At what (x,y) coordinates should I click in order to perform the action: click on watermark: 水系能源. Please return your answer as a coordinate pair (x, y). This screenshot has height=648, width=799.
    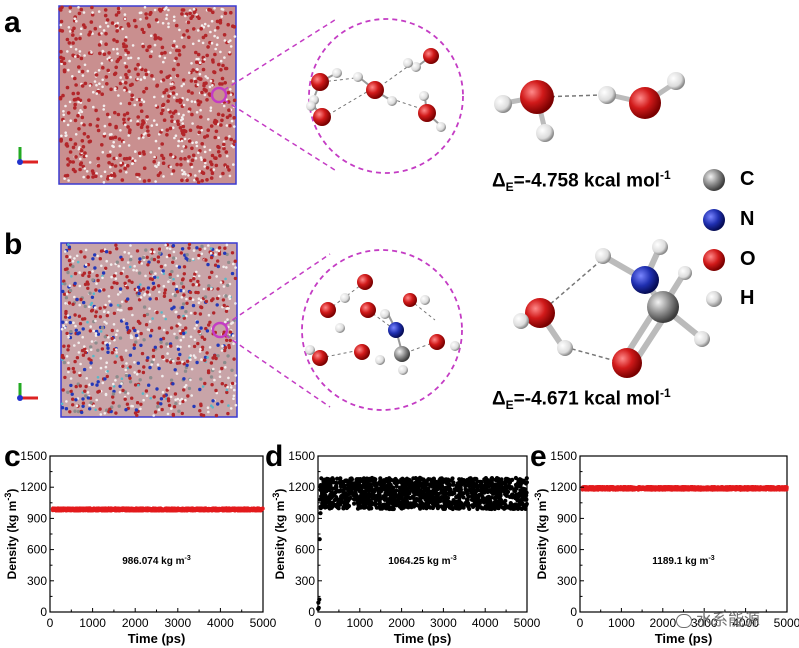
    Looking at the image, I should click on (718, 618).